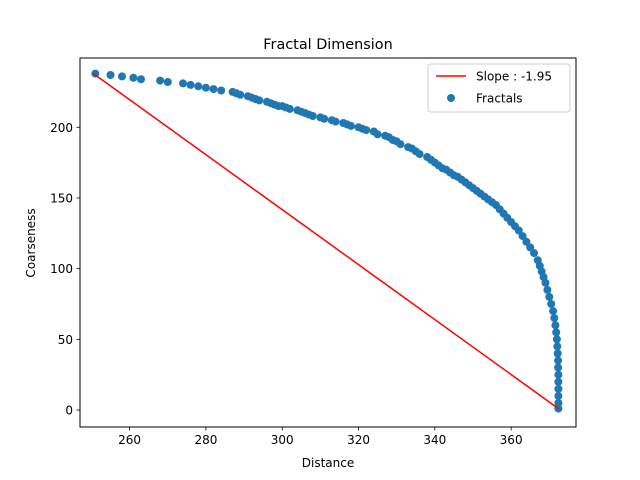 The height and width of the screenshot is (480, 640). What do you see at coordinates (514, 77) in the screenshot?
I see `legend-slope-label: Slope : -1.95` at bounding box center [514, 77].